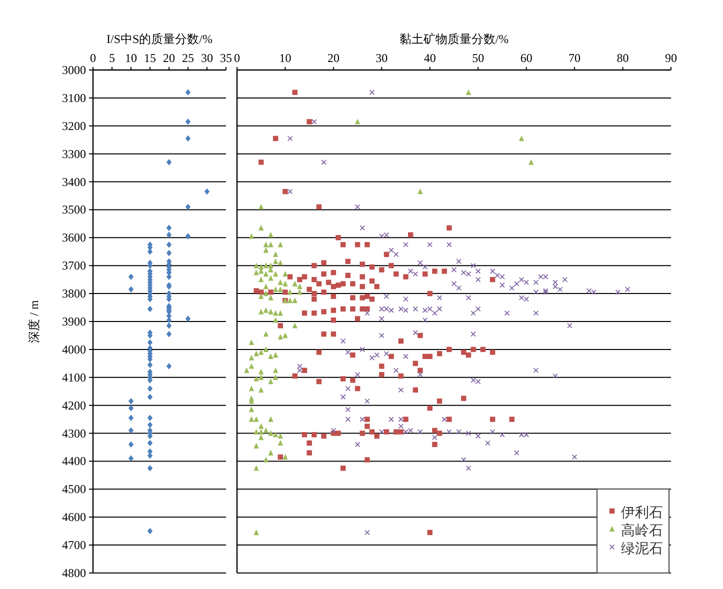 Image resolution: width=723 pixels, height=589 pixels. I want to click on y-axis-title: 深度 / m, so click(34, 321).